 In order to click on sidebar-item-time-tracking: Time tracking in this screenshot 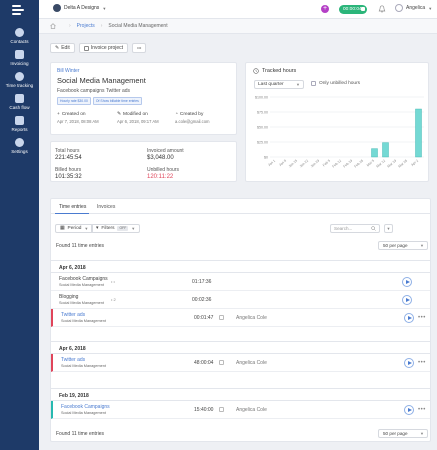, I will do `click(19, 83)`.